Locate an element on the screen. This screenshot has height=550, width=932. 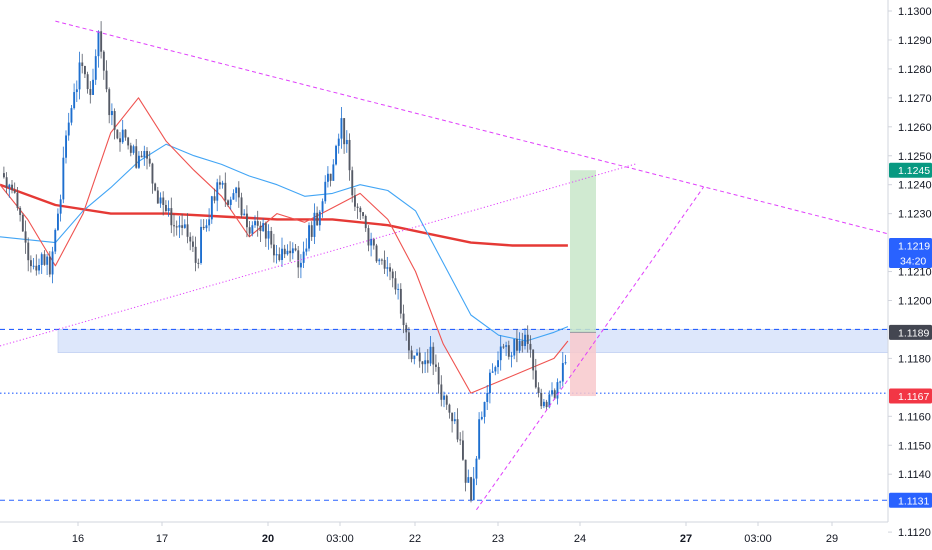
time-tick-label: 24 is located at coordinates (580, 539).